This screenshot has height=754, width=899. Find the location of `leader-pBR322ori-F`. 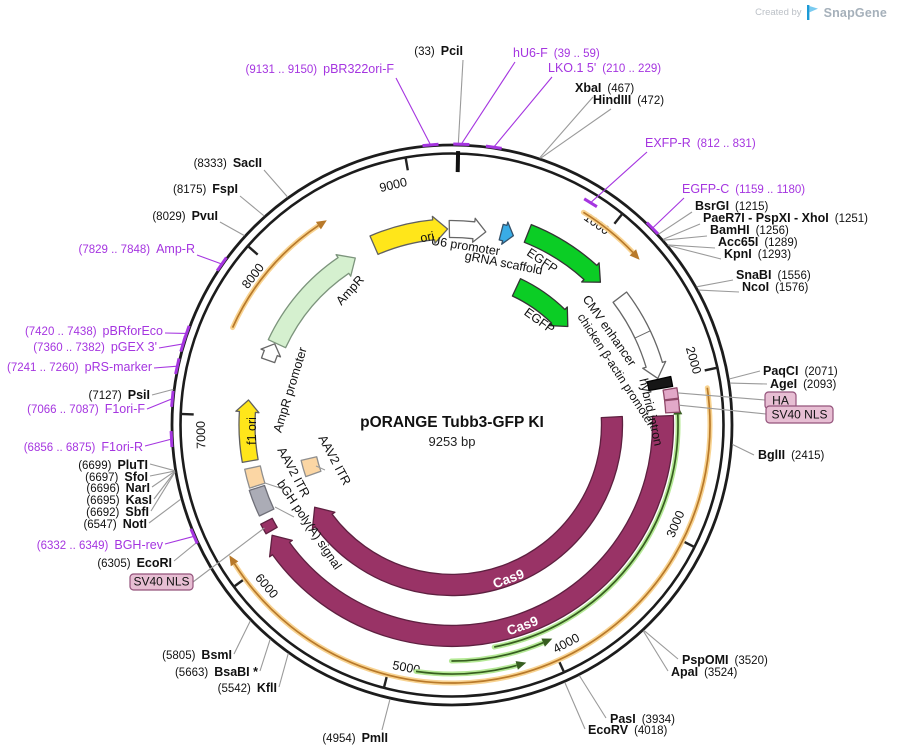

leader-pBR322ori-F is located at coordinates (413, 111).